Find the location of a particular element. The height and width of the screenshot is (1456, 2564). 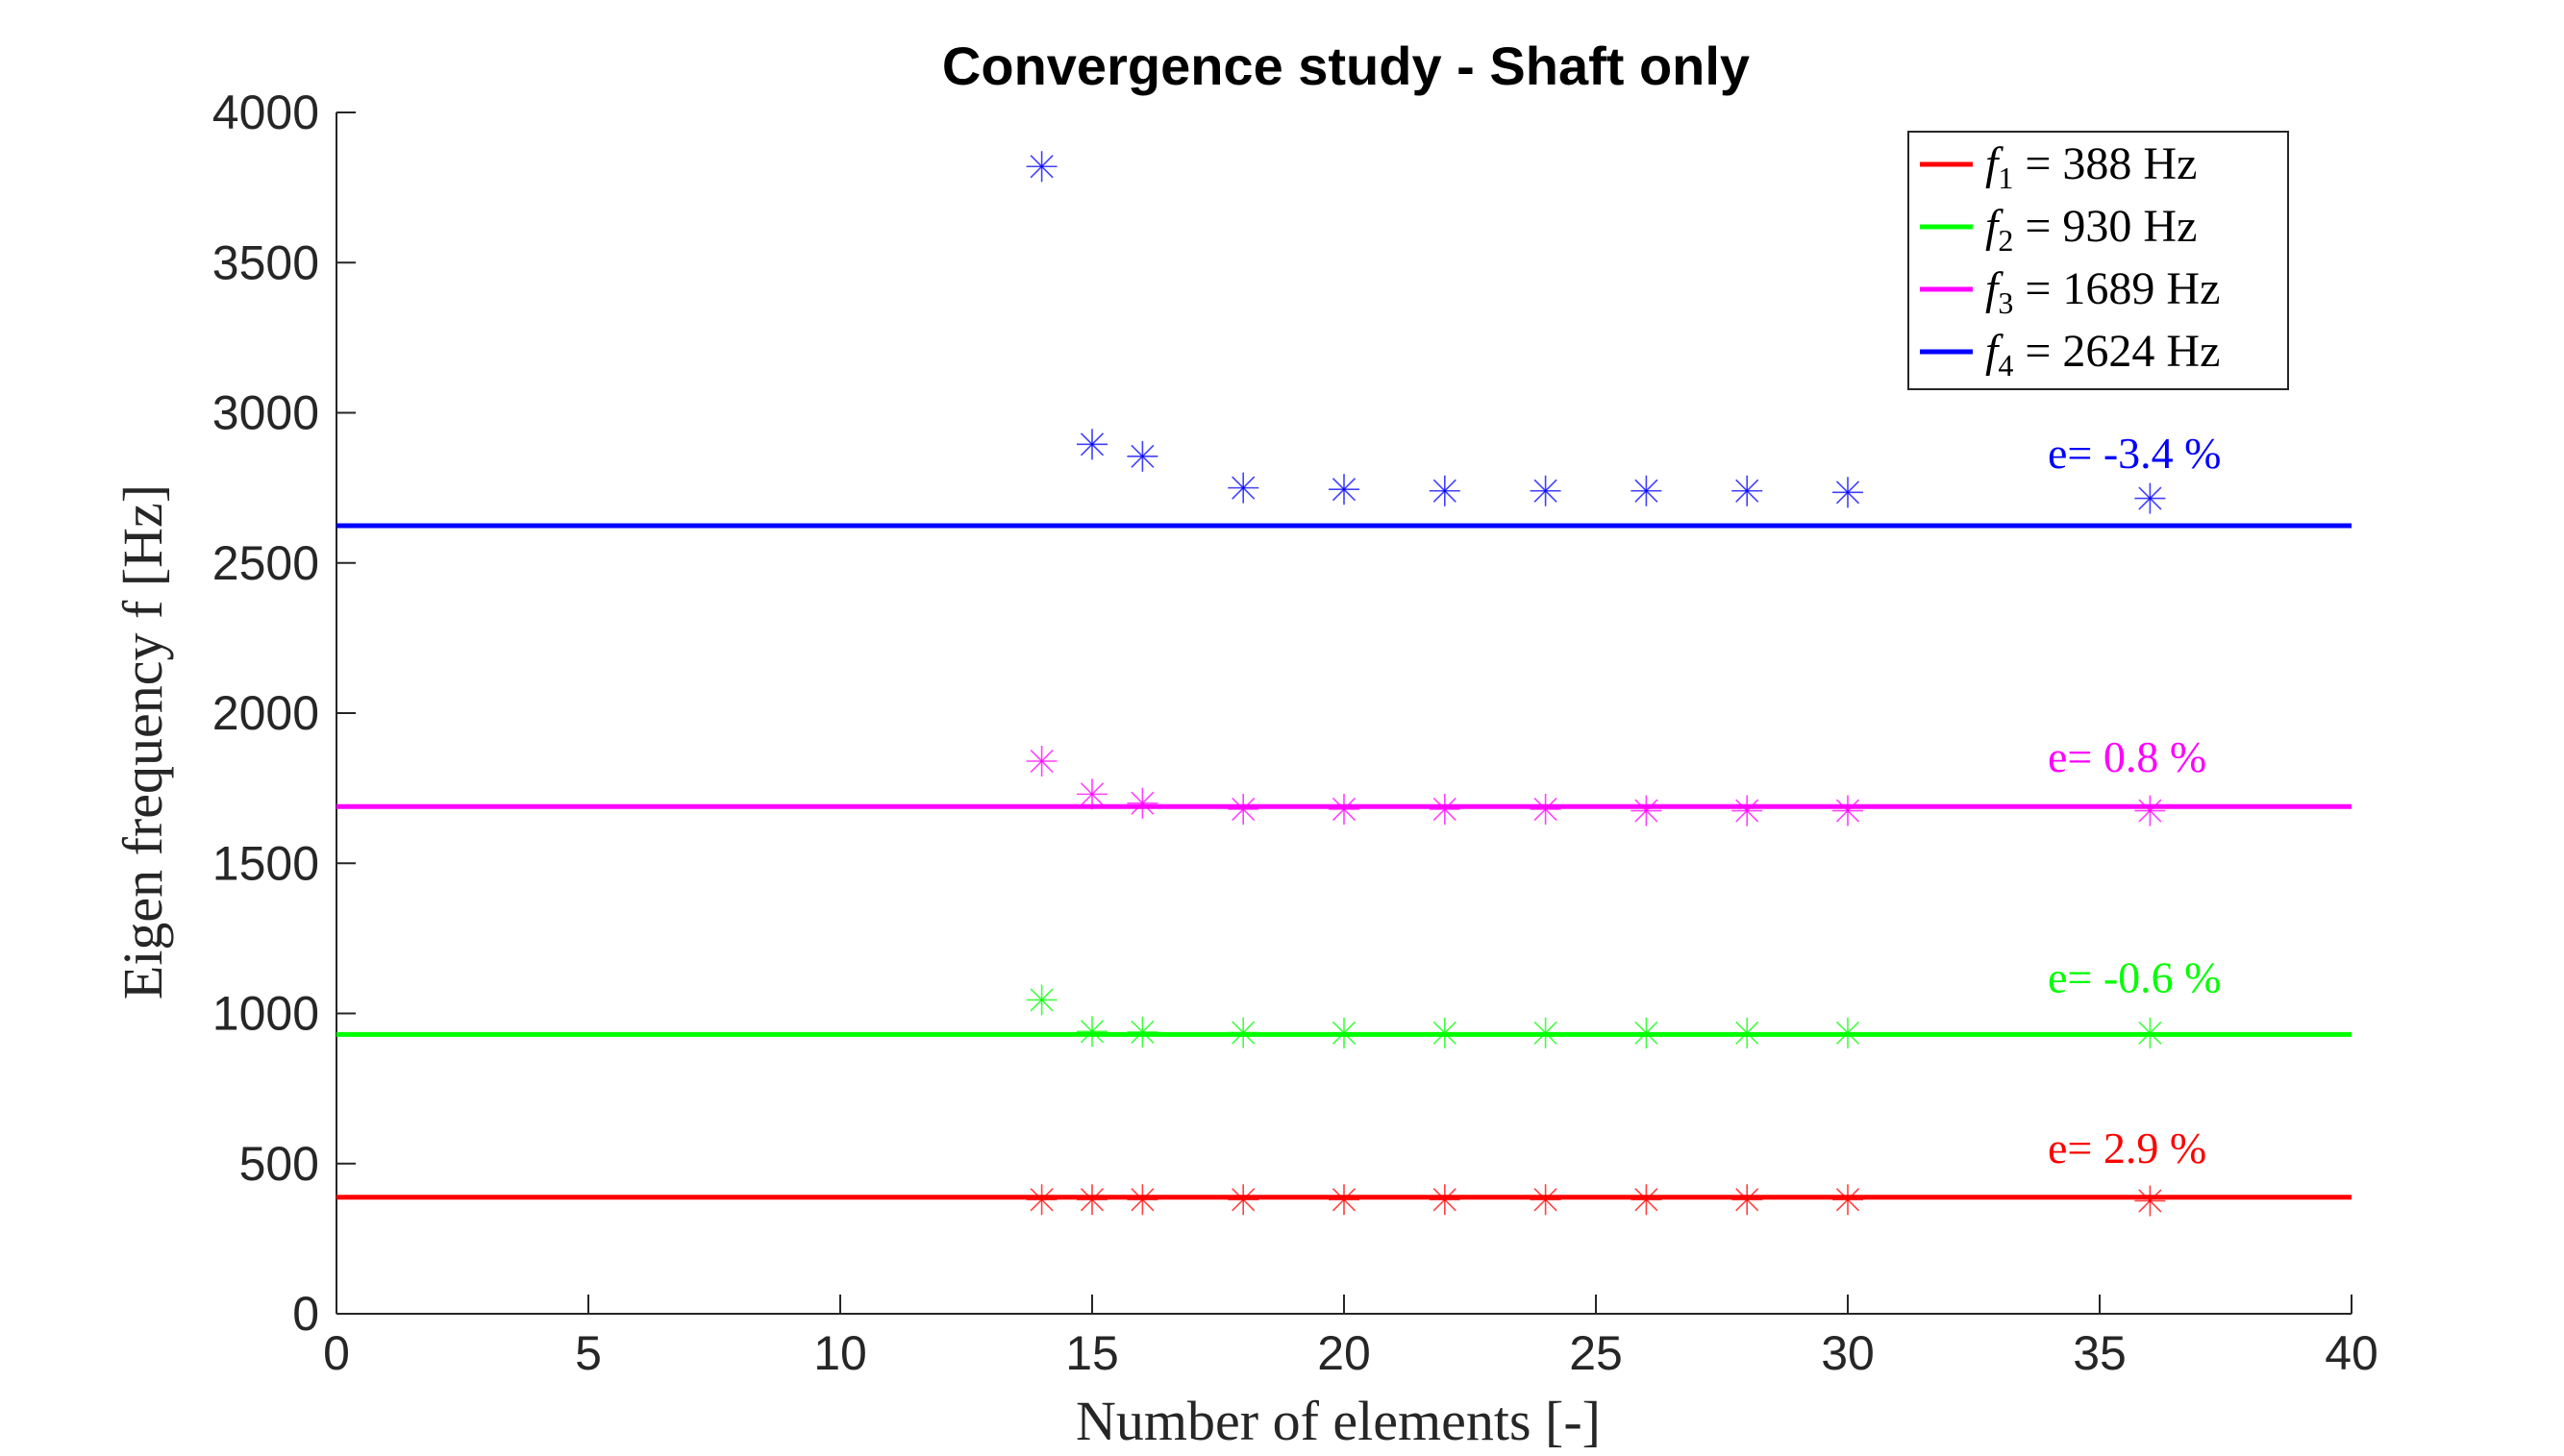

x-tick-label: 40 is located at coordinates (2351, 1353).